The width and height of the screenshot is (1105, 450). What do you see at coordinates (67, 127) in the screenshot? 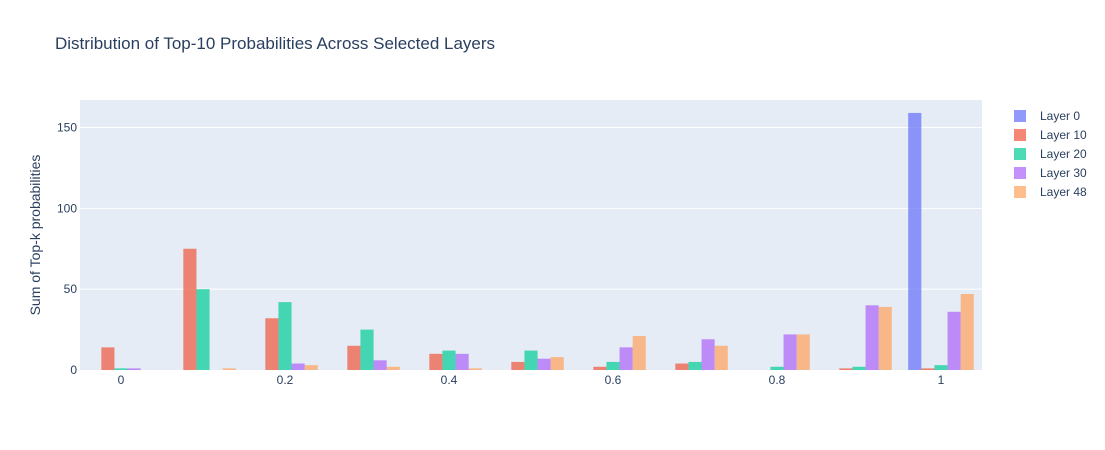
I see `y-tick-label: 150` at bounding box center [67, 127].